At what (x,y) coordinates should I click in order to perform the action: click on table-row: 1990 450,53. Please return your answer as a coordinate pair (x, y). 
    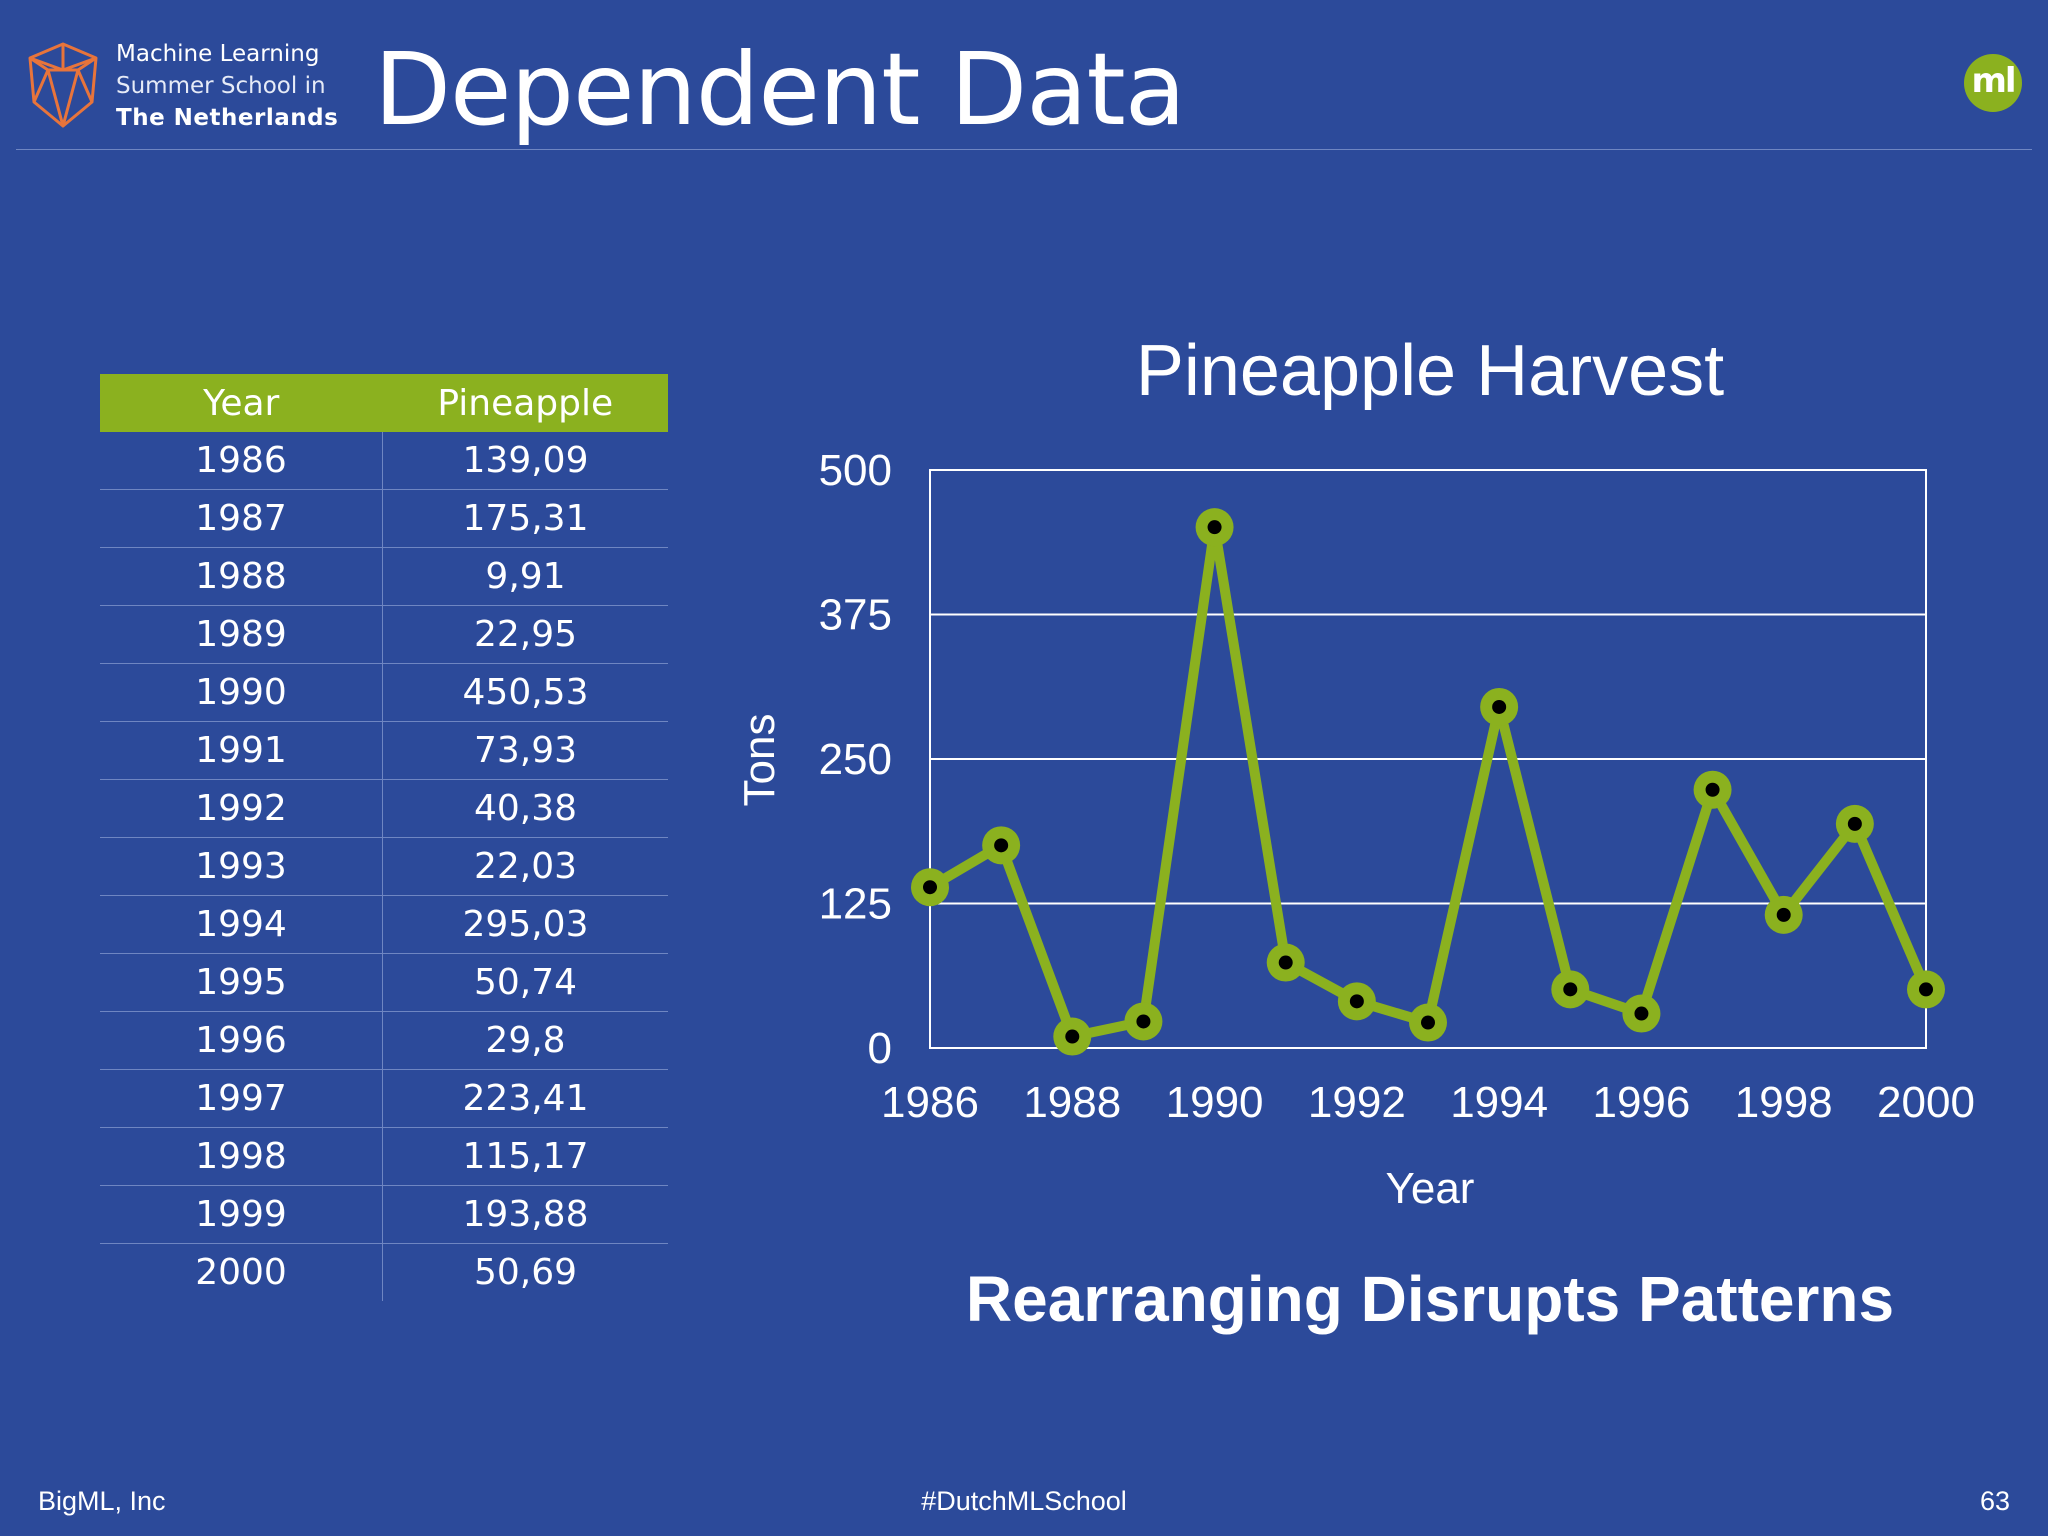
    Looking at the image, I should click on (384, 692).